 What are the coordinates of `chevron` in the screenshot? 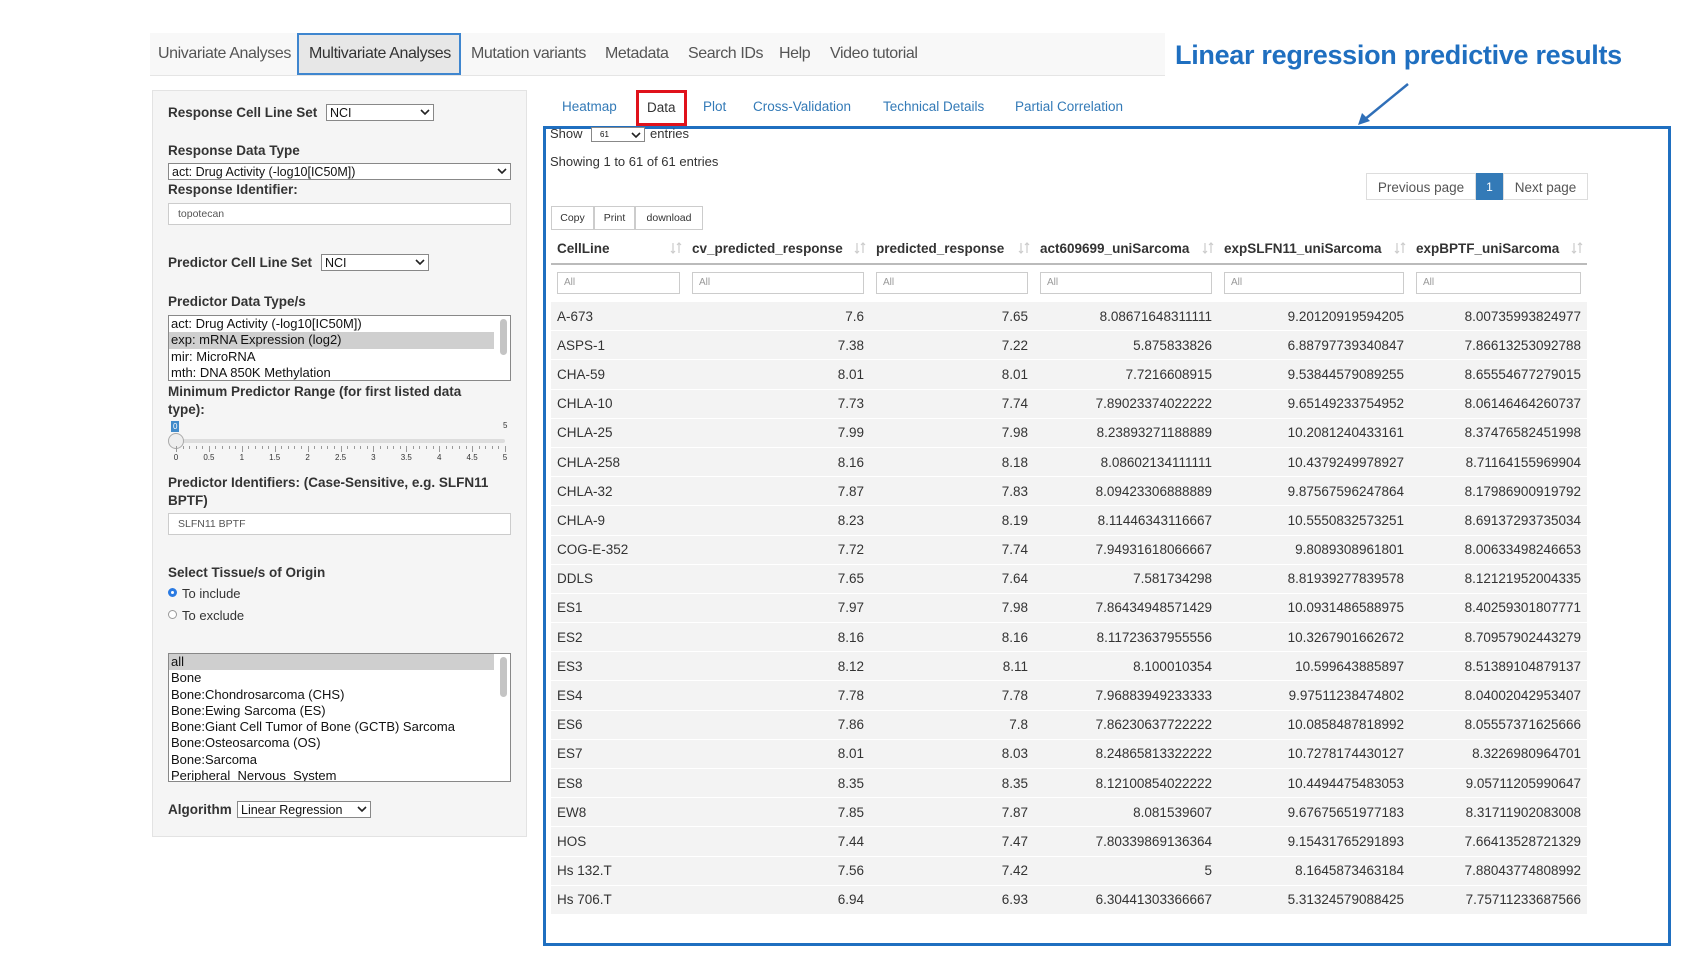 It's located at (636, 135).